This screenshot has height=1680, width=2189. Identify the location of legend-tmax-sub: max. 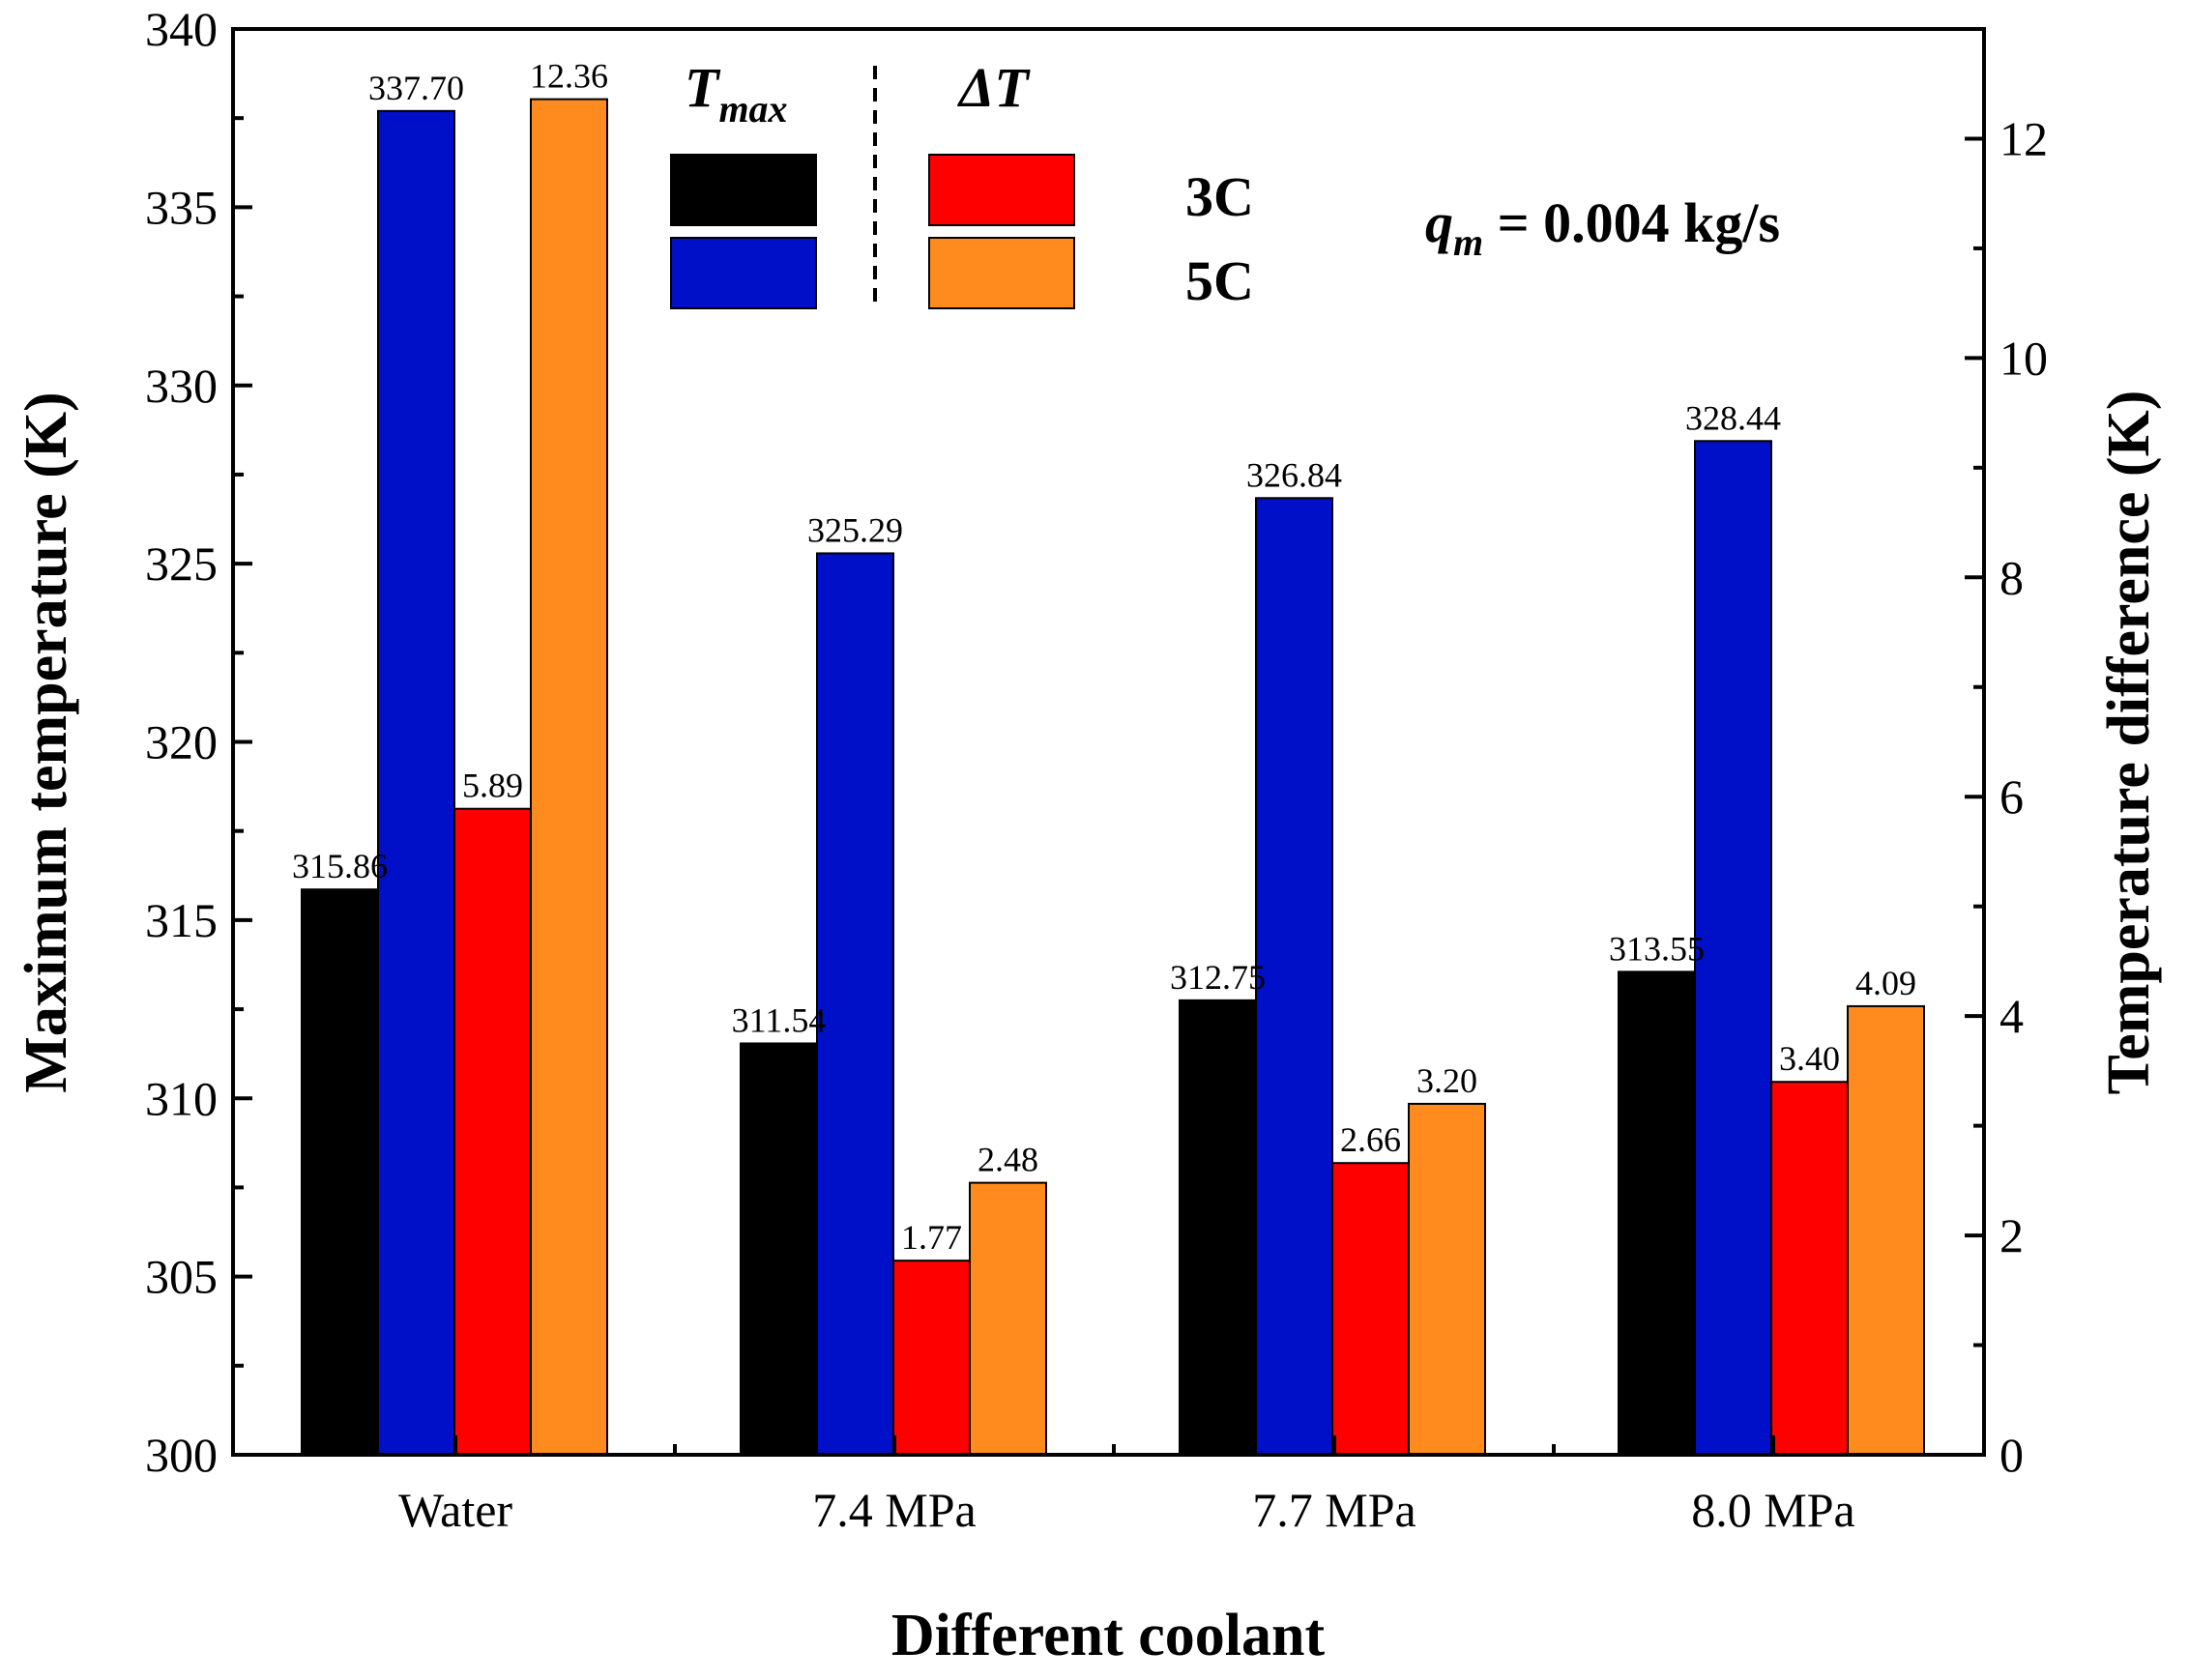
(752, 108).